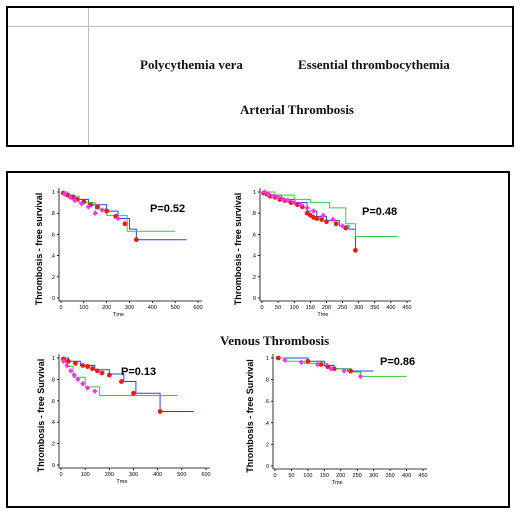 This screenshot has width=520, height=515. Describe the element at coordinates (253, 235) in the screenshot. I see `y-tick-label: .6` at that location.